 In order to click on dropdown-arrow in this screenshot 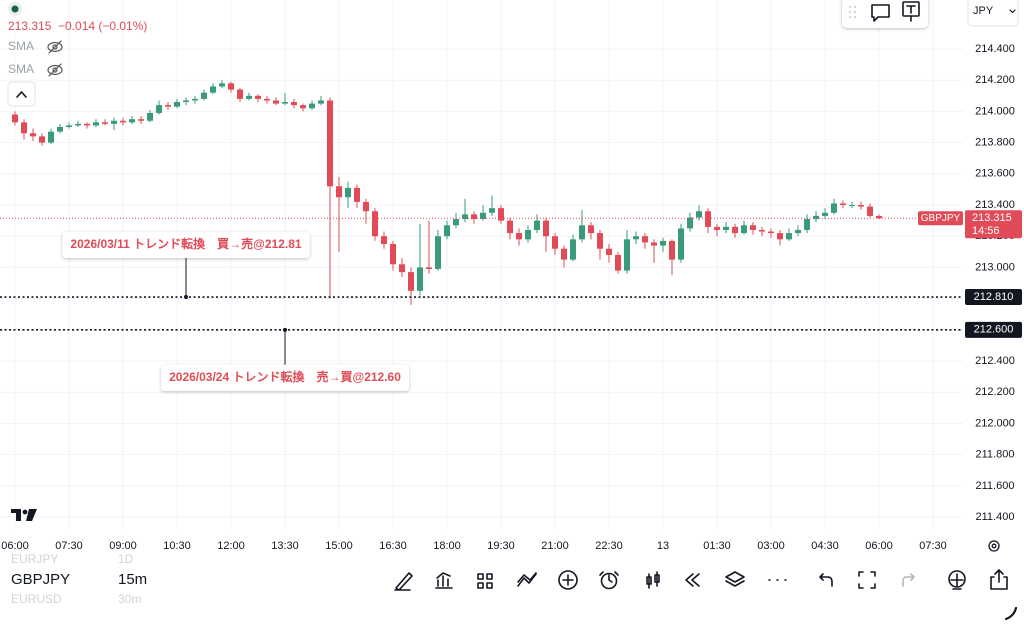, I will do `click(1012, 11)`.